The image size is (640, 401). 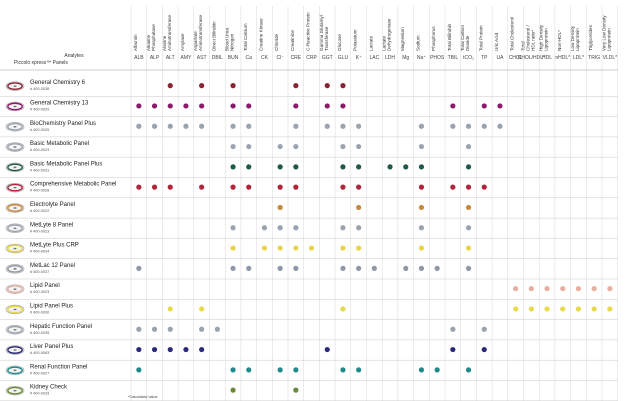 I want to click on analyte-abbreviation: PHOS, so click(x=437, y=58).